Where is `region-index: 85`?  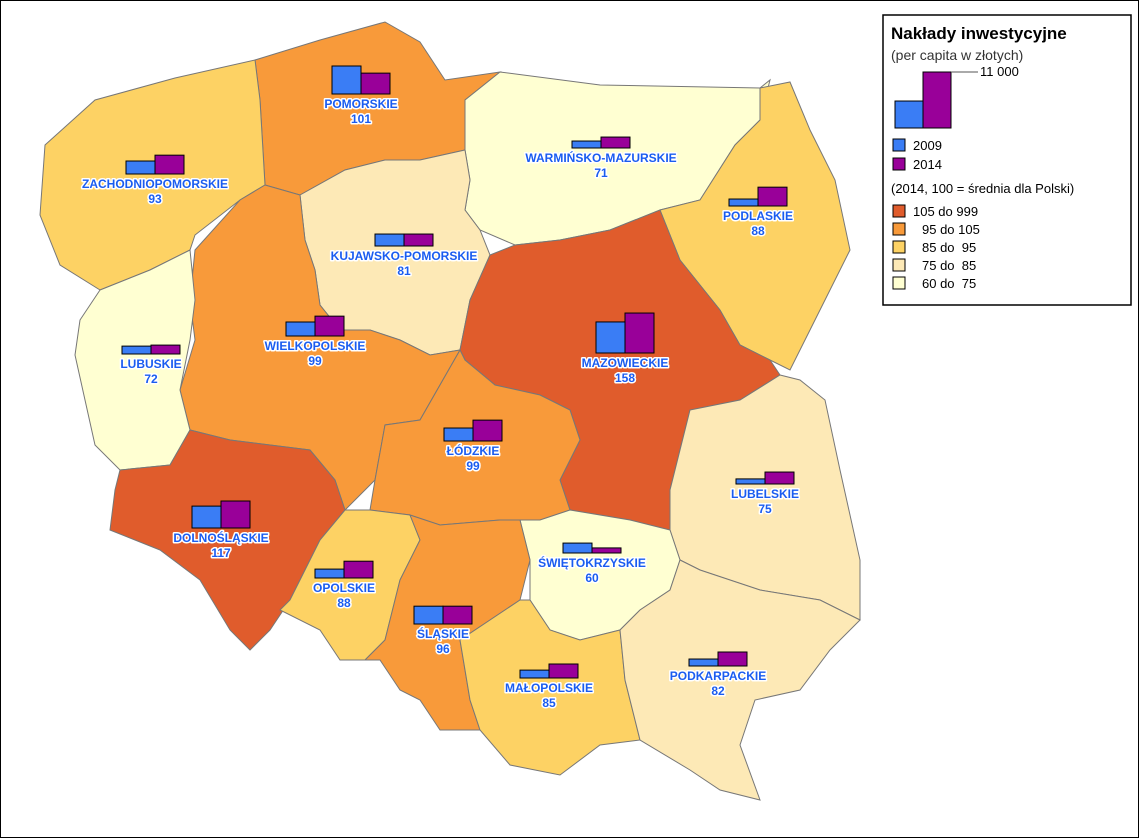 region-index: 85 is located at coordinates (549, 703).